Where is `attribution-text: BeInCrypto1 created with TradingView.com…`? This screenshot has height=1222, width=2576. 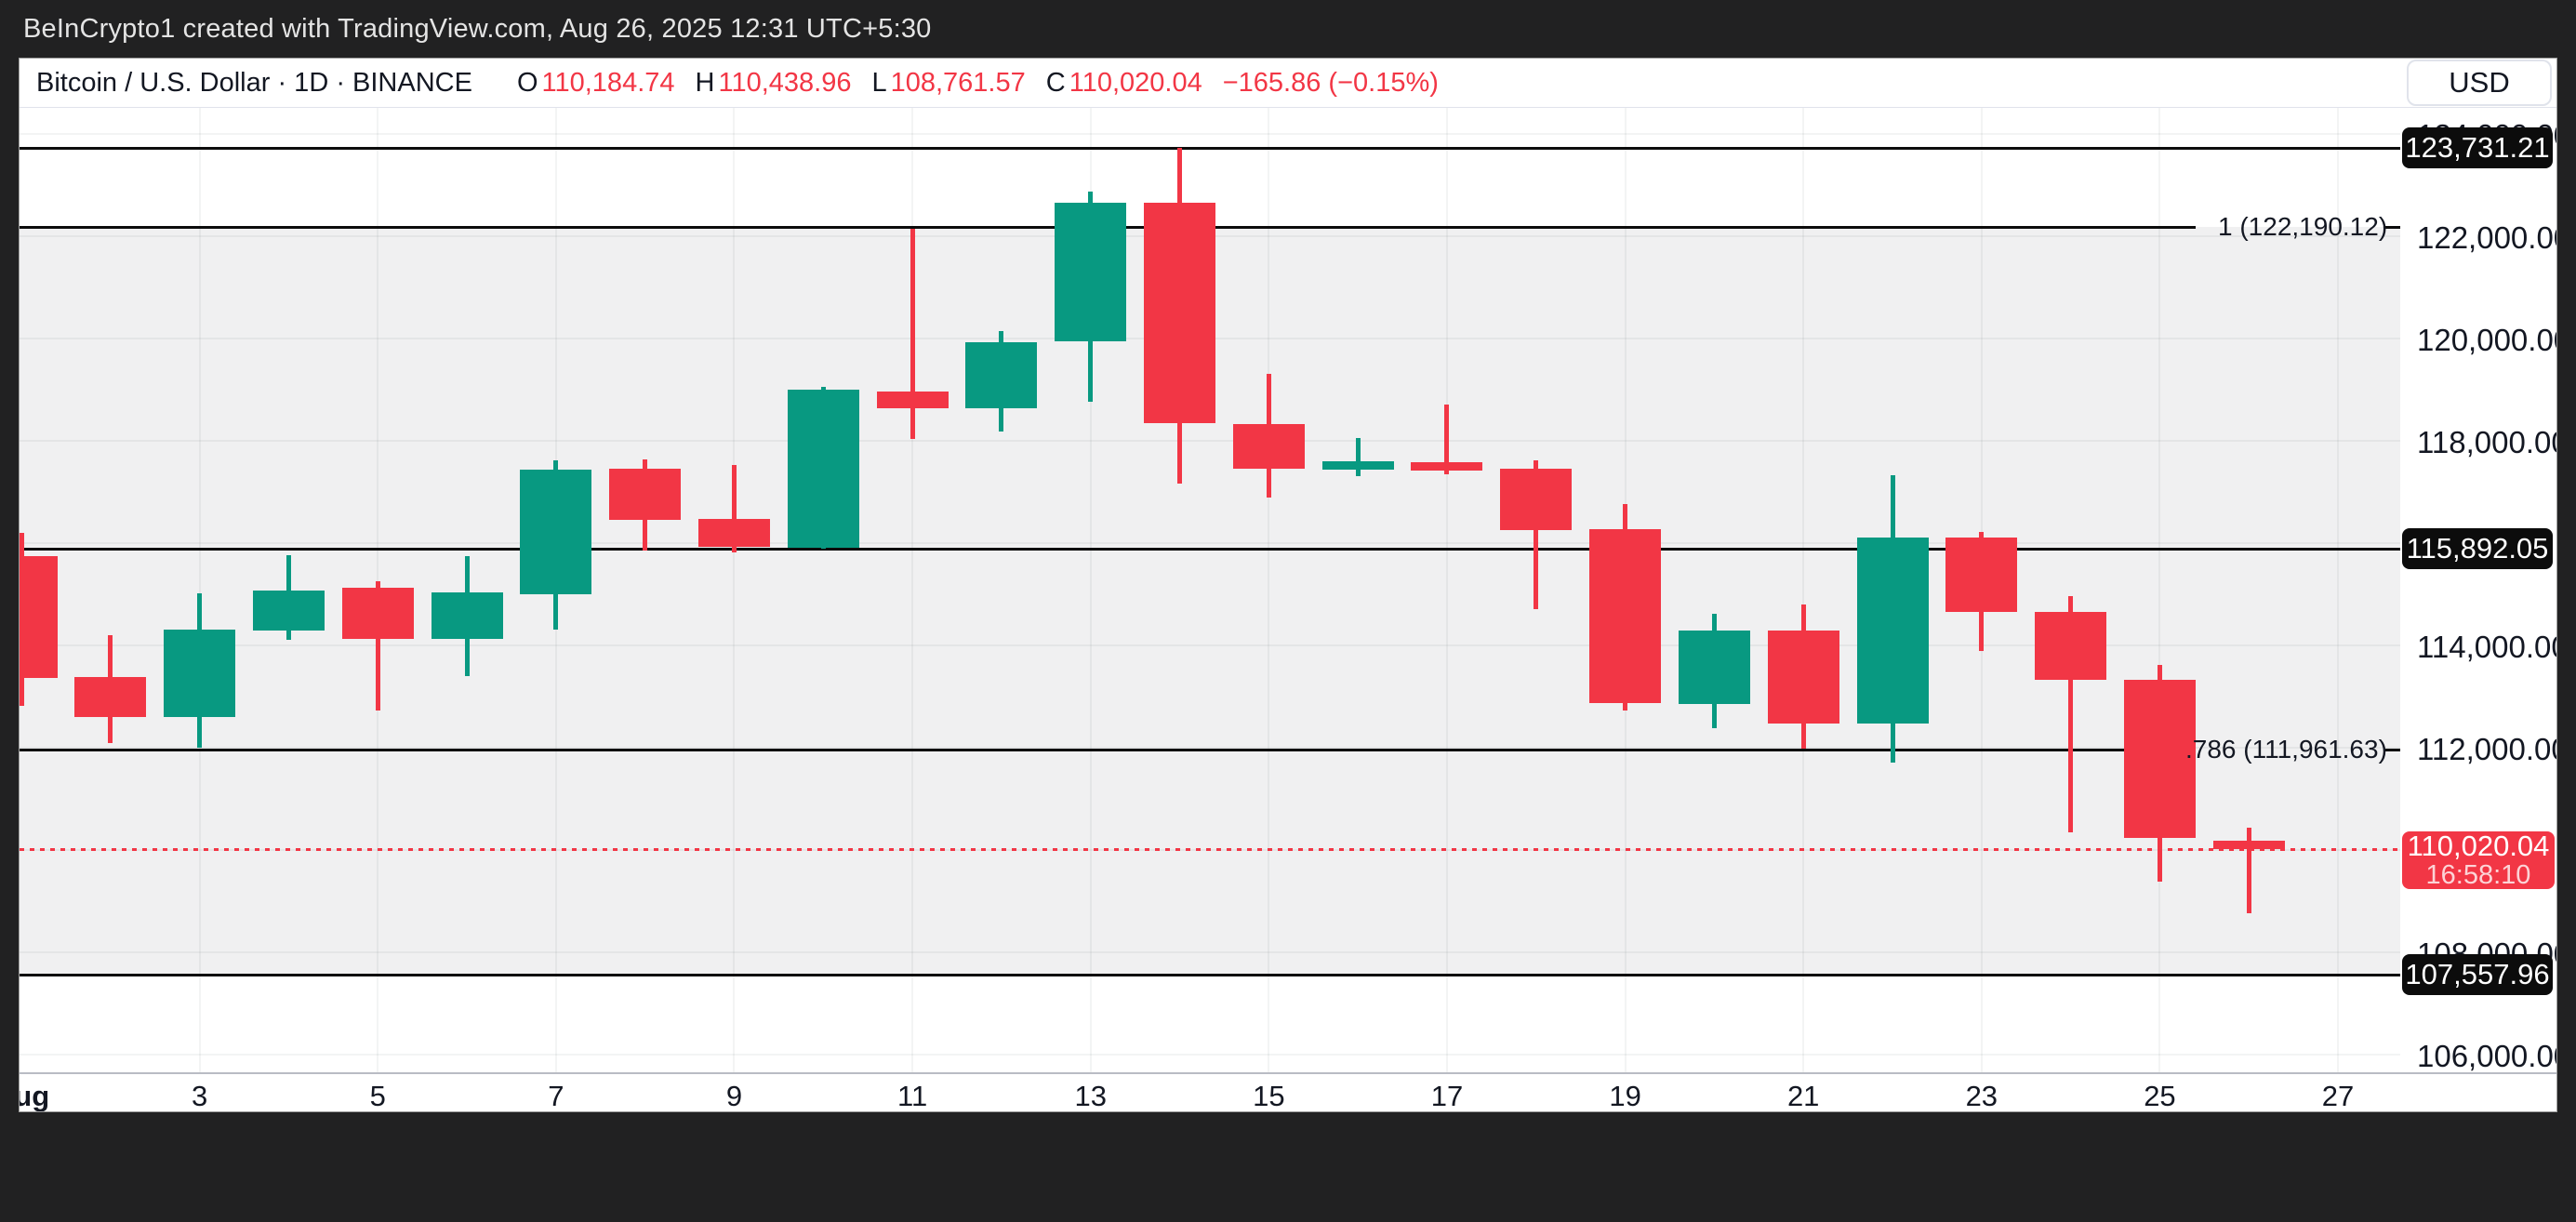
attribution-text: BeInCrypto1 created with TradingView.com… is located at coordinates (477, 29).